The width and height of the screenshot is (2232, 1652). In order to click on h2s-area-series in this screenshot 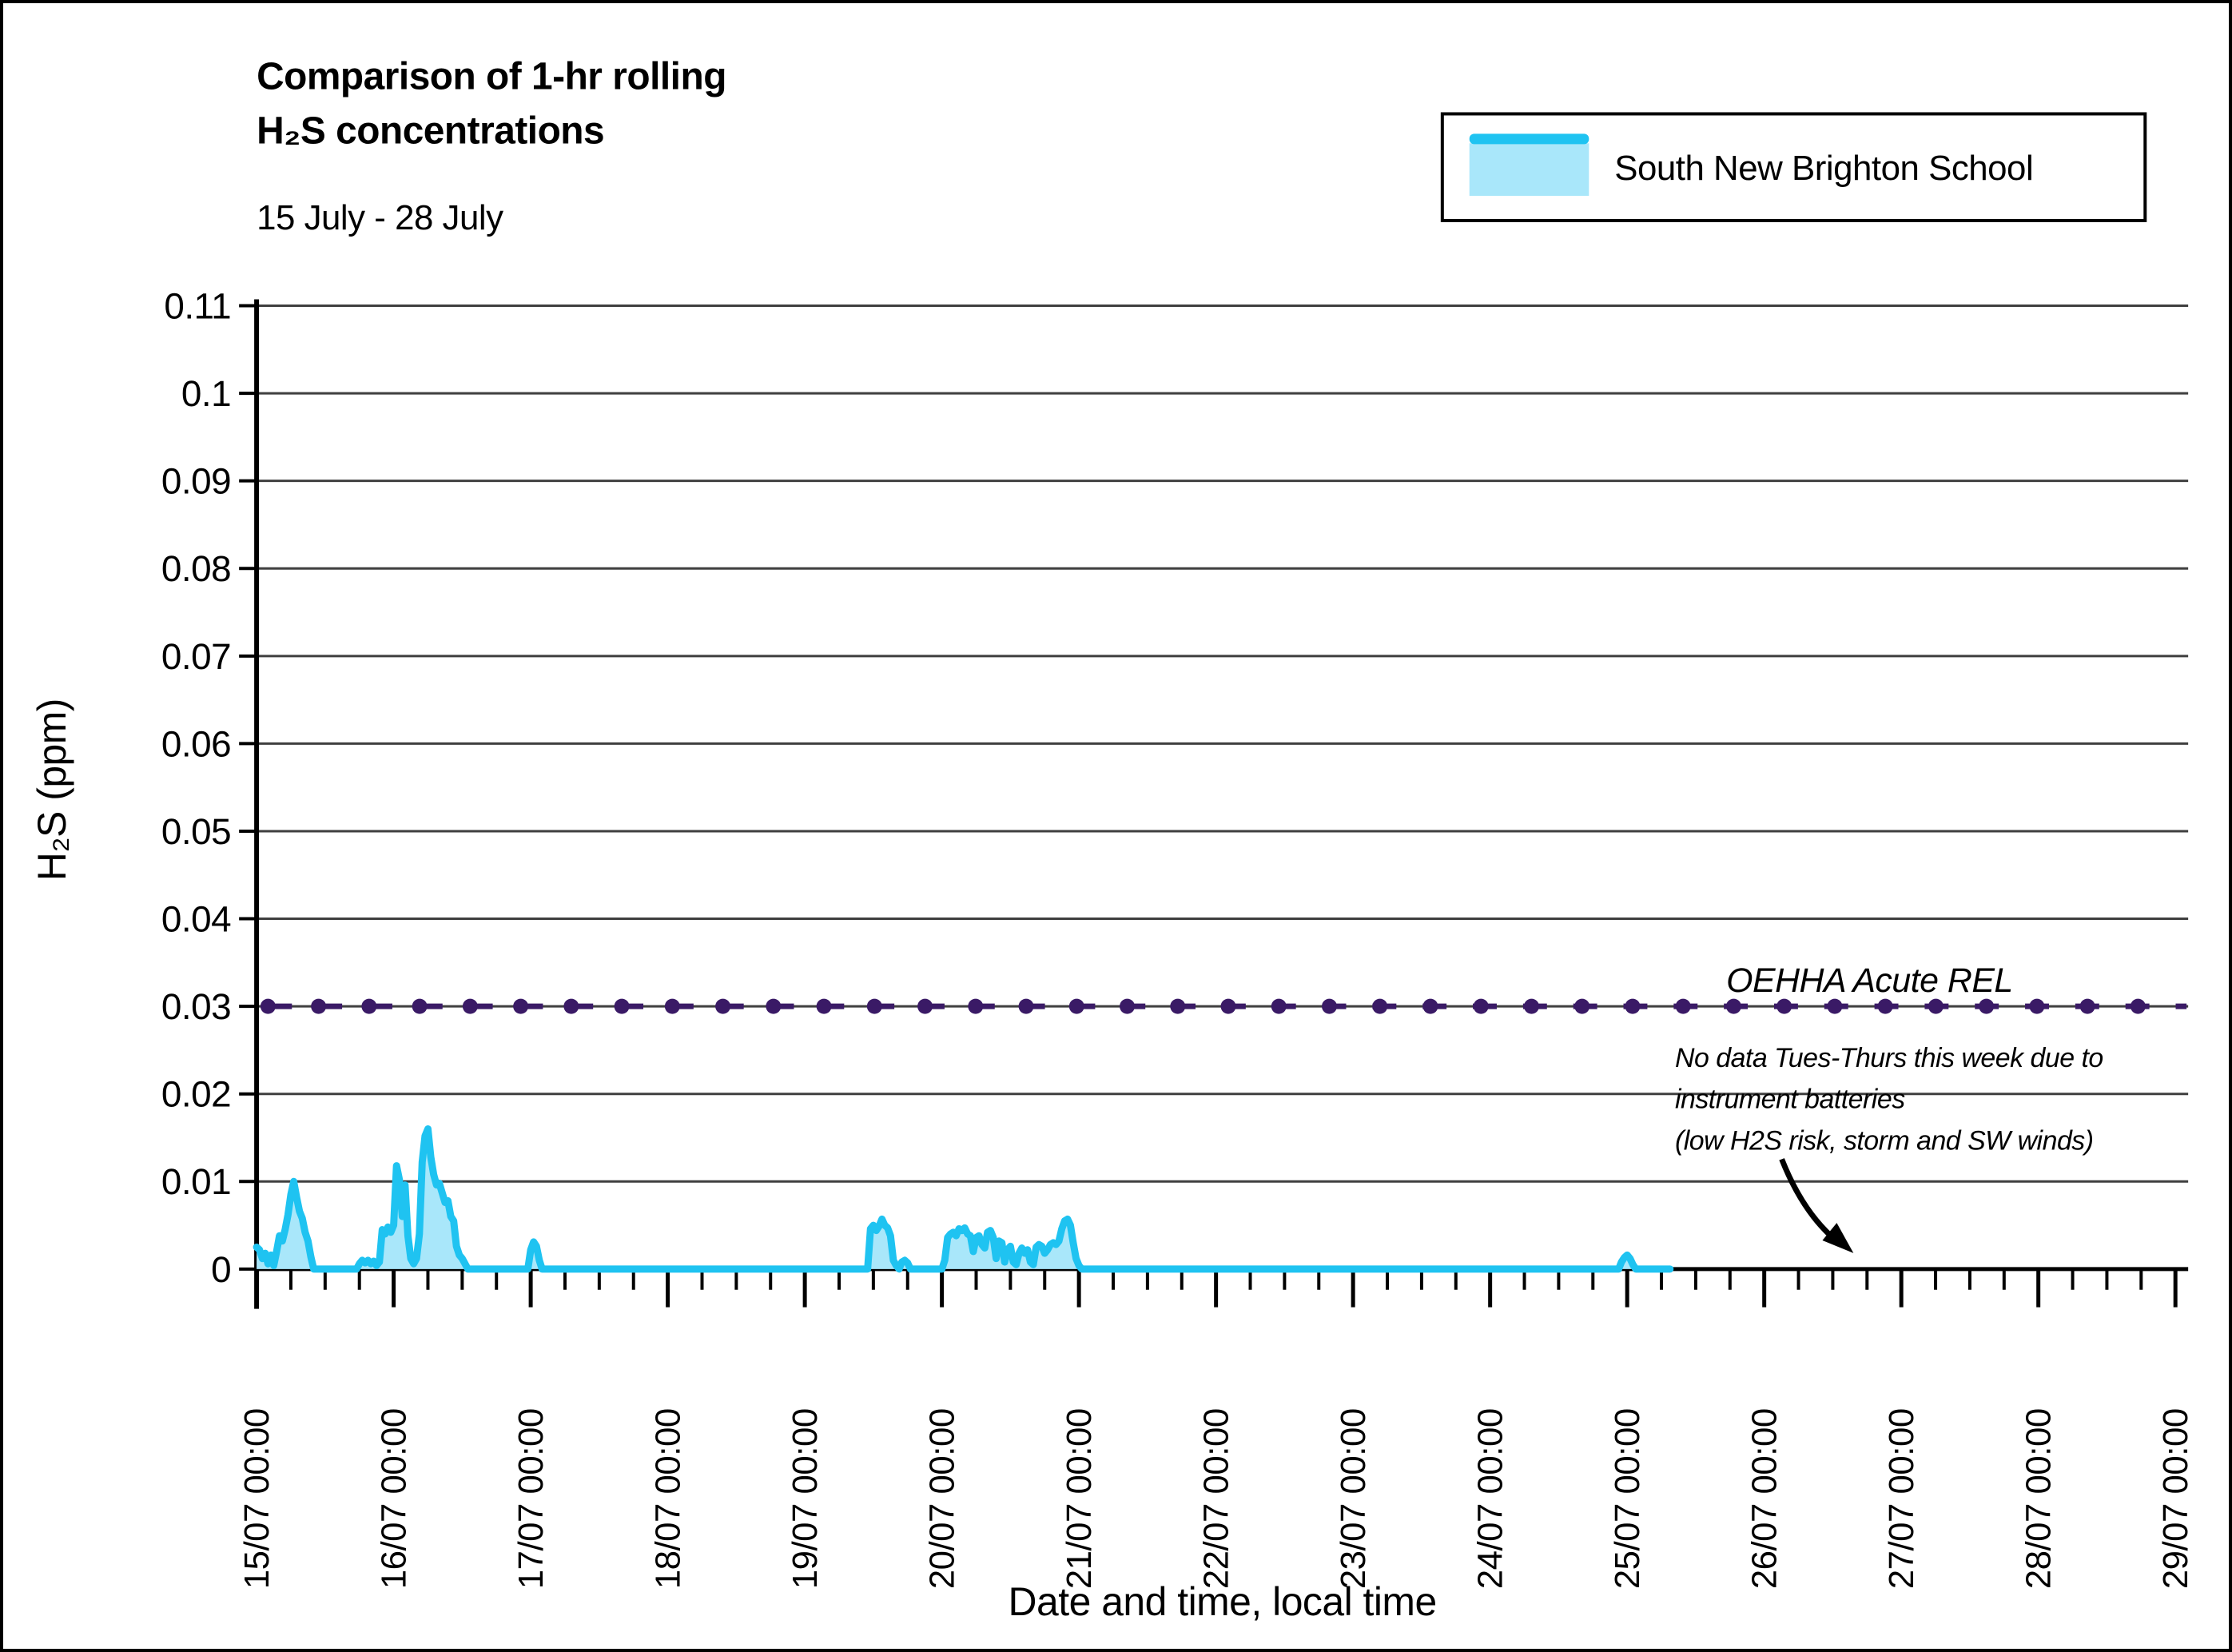, I will do `click(964, 1199)`.